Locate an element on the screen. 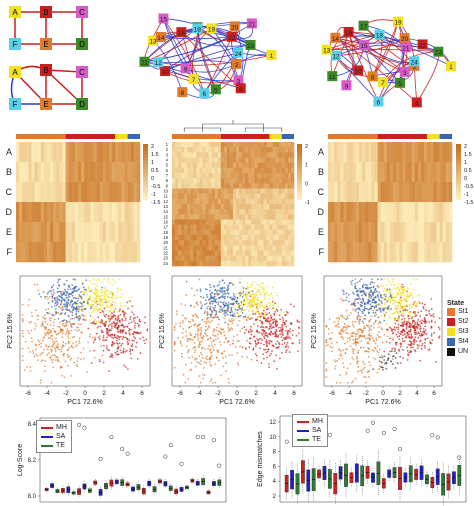  graph-node-label: 21 is located at coordinates (406, 48).